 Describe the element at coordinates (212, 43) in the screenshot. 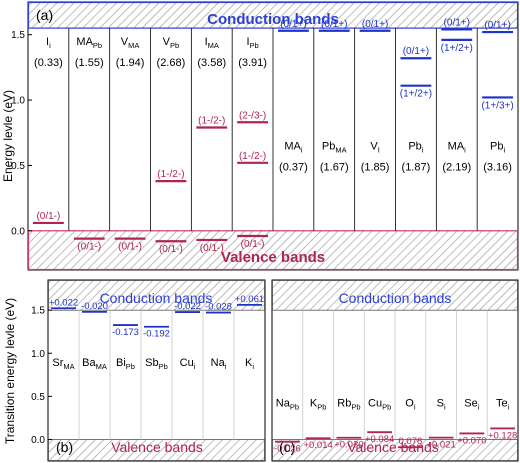

I see `defect-name: IMA` at that location.